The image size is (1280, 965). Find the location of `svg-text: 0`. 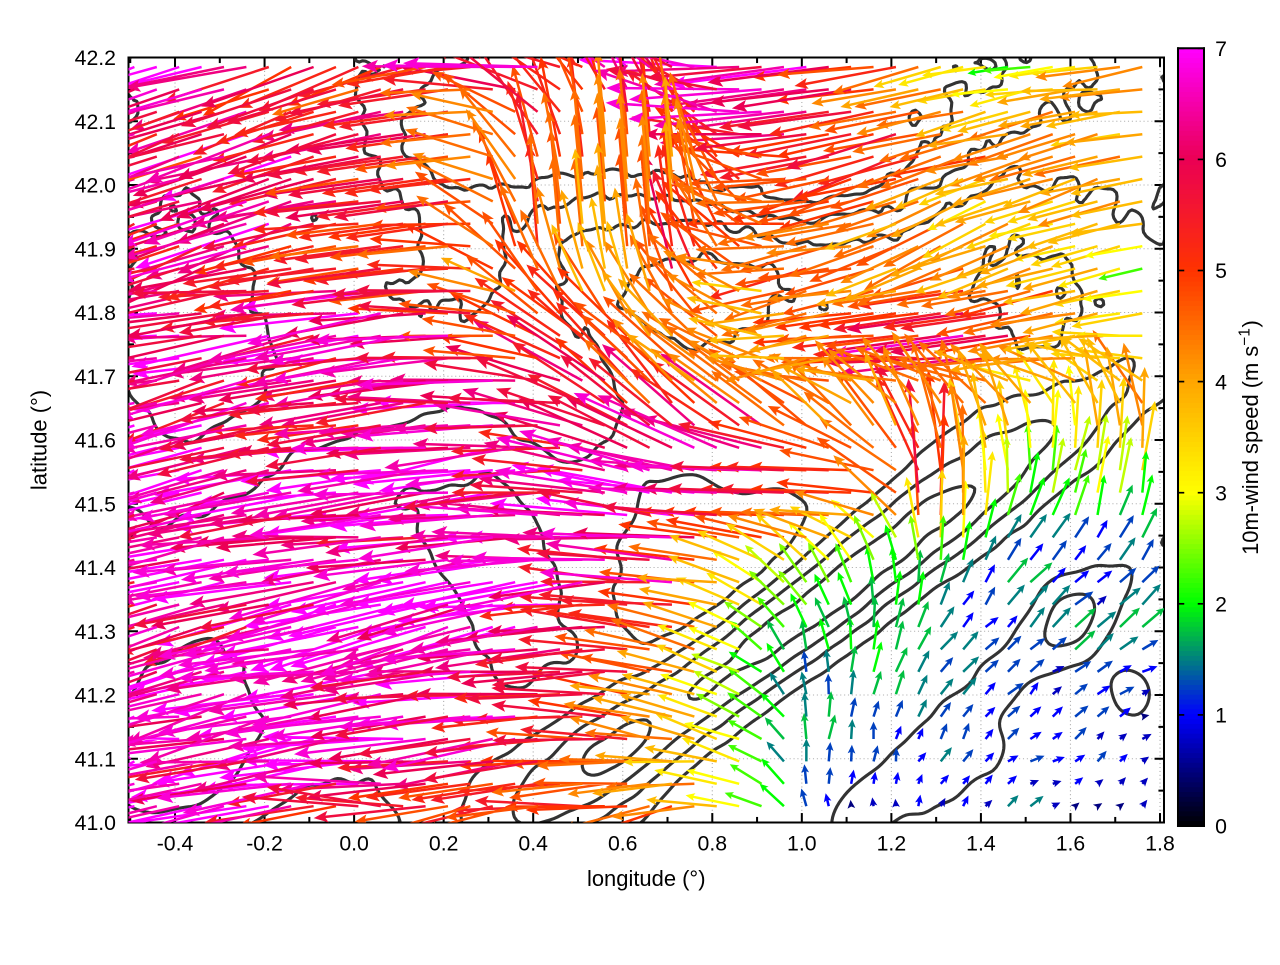

svg-text: 0 is located at coordinates (1221, 827).